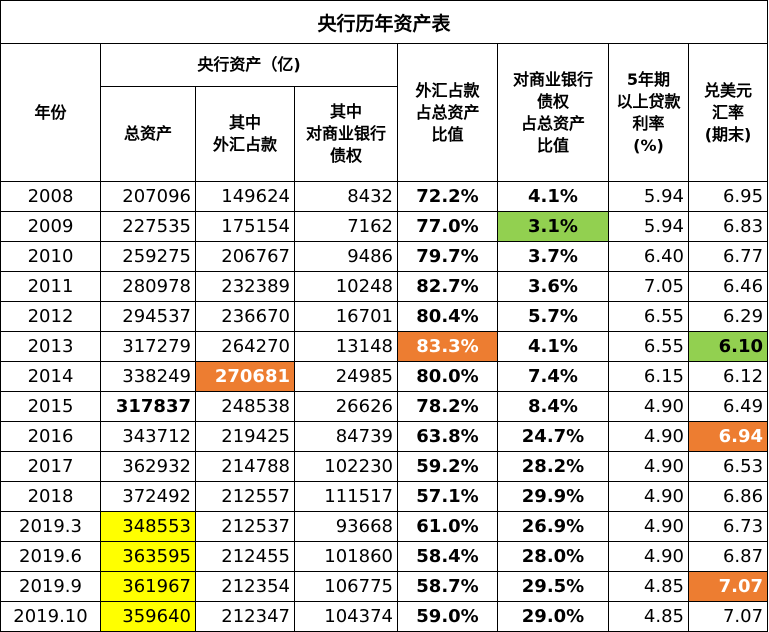  Describe the element at coordinates (148, 226) in the screenshot. I see `cell-total: 227535` at that location.